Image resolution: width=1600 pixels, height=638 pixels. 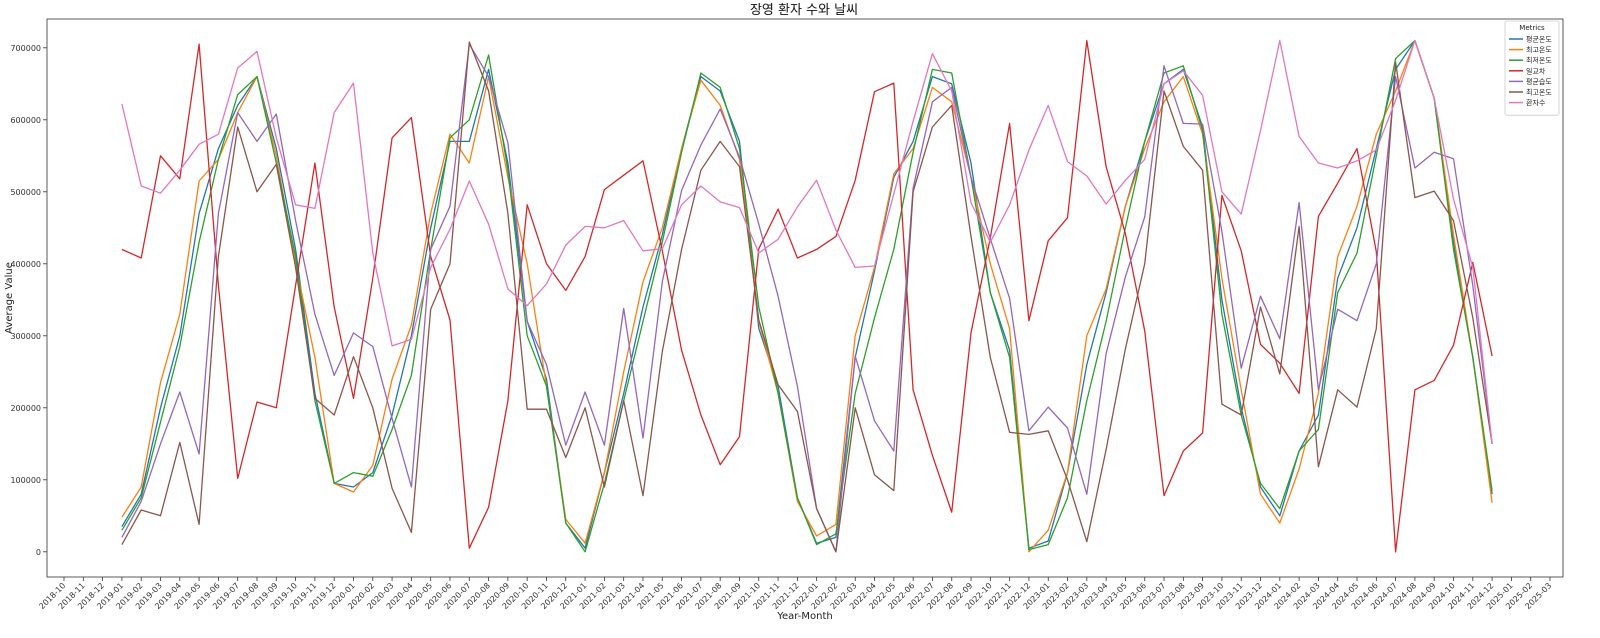 What do you see at coordinates (25, 480) in the screenshot?
I see `y-tick-label: 100000` at bounding box center [25, 480].